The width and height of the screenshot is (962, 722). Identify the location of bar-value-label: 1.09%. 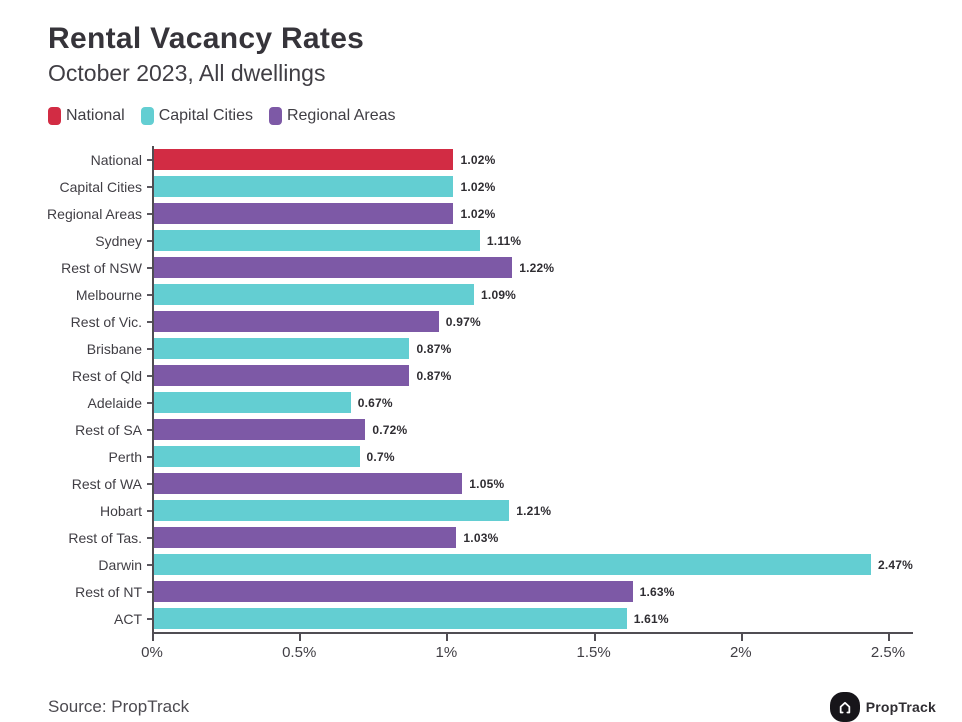
(499, 294).